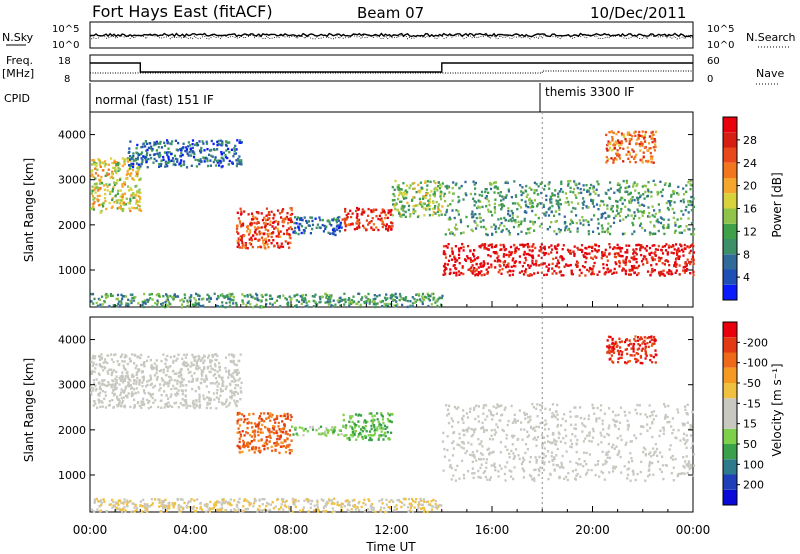 This screenshot has width=800, height=554. I want to click on frequency-trace, so click(391, 67).